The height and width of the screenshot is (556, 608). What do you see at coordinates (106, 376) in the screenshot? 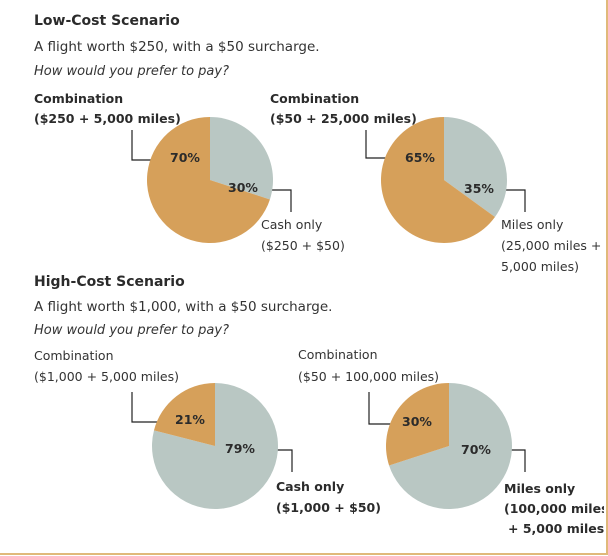
I see `chart3-combination-detail: ($1,000 + 5,000 miles)` at bounding box center [106, 376].